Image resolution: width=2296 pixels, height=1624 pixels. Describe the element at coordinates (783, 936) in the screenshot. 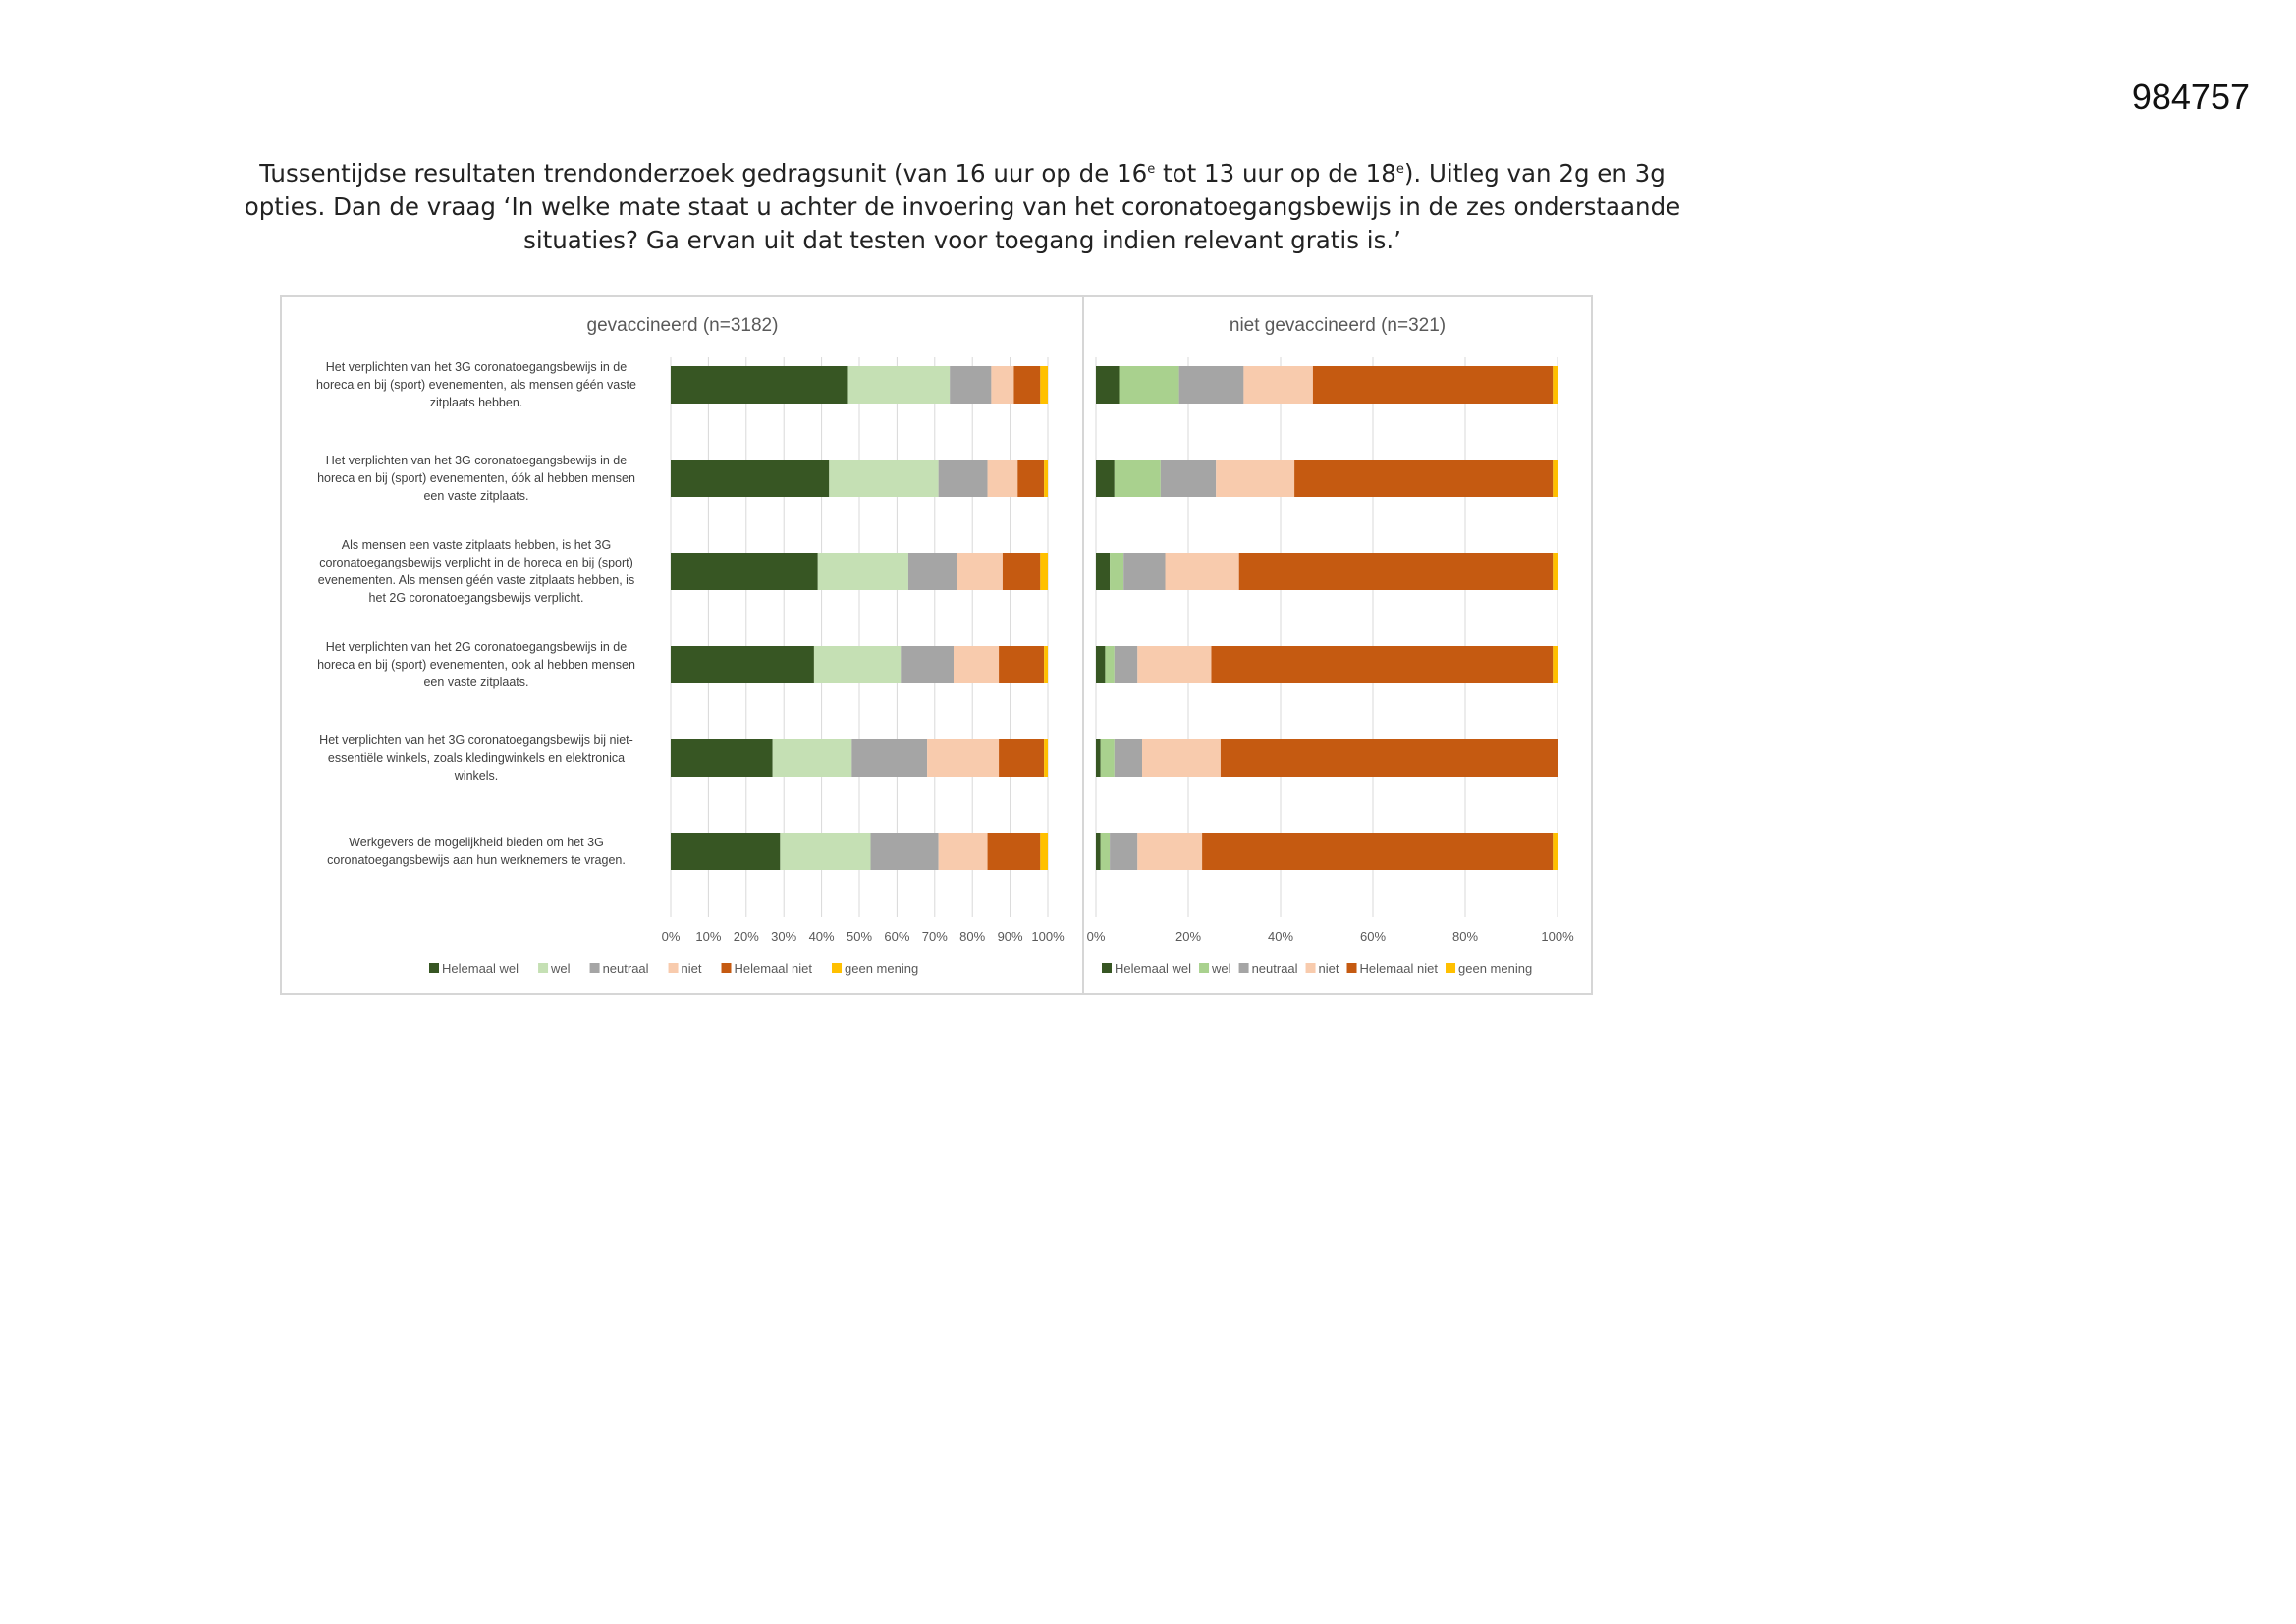

I see `x-tick-label: 30%` at that location.